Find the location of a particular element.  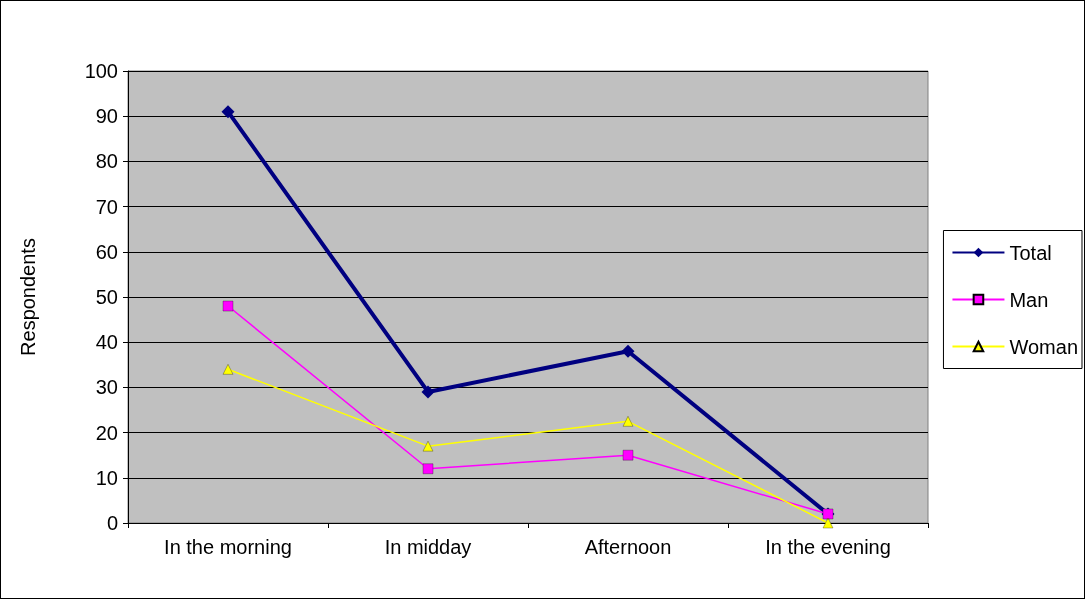

y-tick-label: 80 is located at coordinates (106, 161).